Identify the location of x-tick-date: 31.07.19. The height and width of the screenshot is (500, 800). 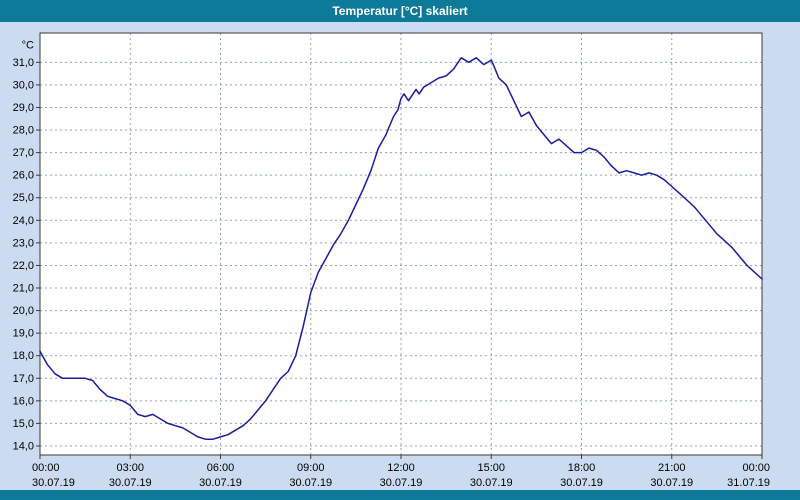
(748, 483).